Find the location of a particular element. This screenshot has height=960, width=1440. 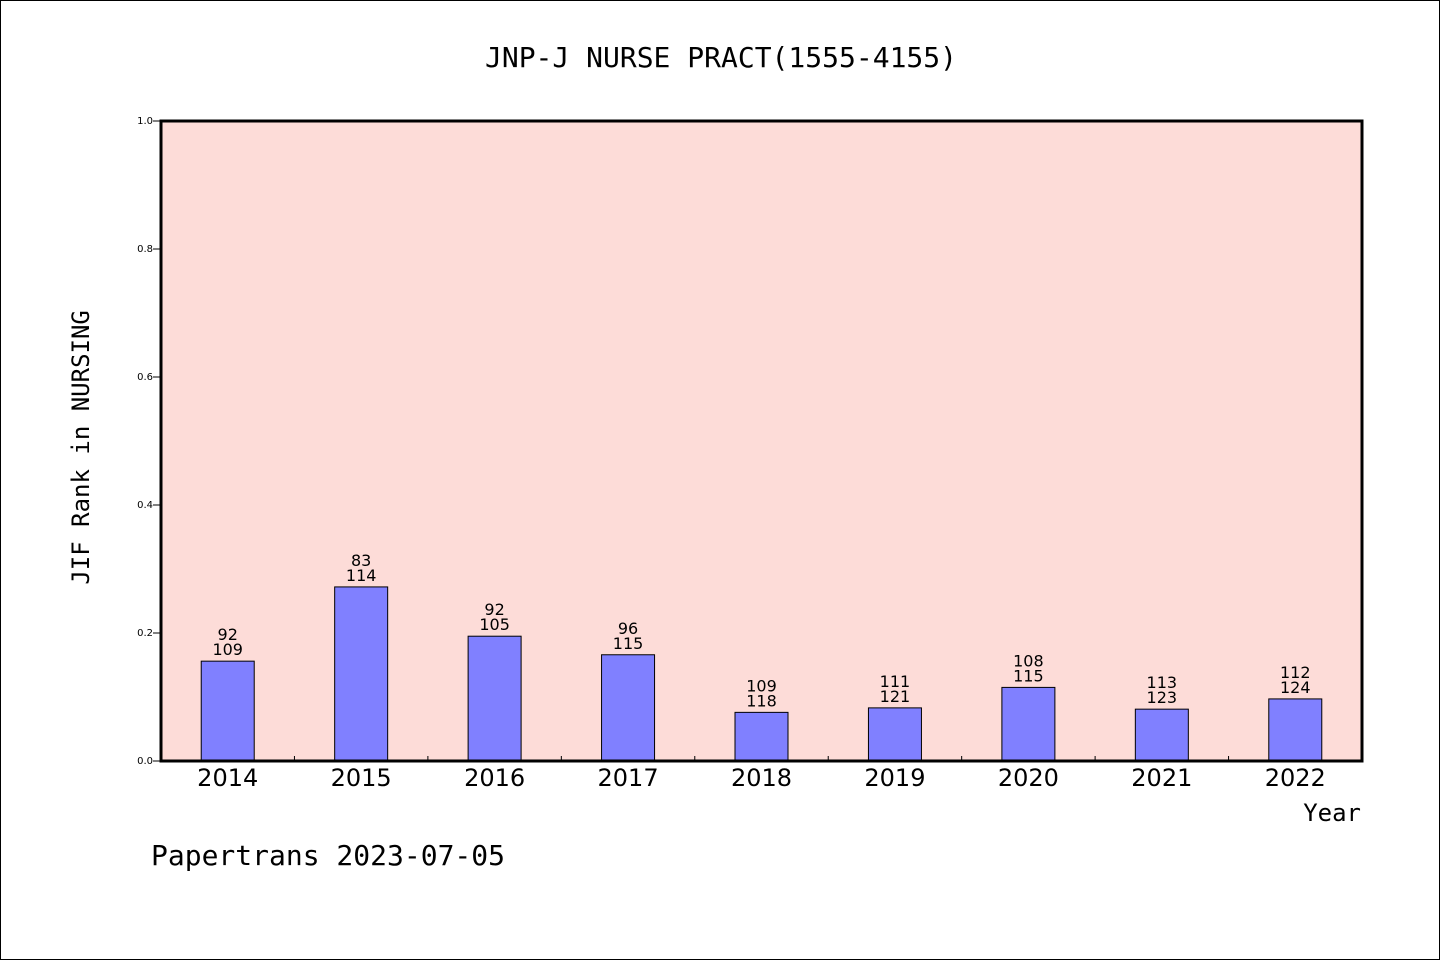

bar-2020 is located at coordinates (1028, 724).